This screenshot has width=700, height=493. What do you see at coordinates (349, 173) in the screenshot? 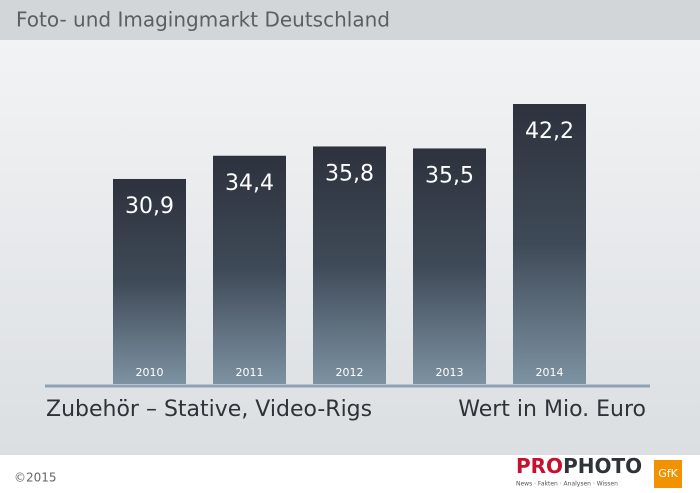
I see `value-label: 35,8` at bounding box center [349, 173].